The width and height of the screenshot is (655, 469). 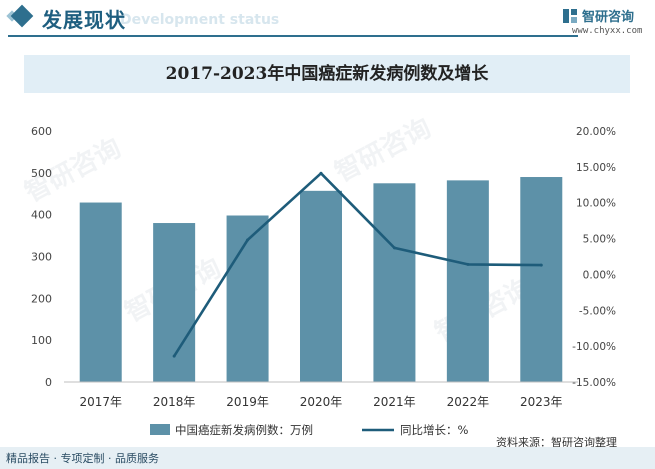 I want to click on legend-bar-label: 中国癌症新发病例数：万例, so click(x=244, y=430).